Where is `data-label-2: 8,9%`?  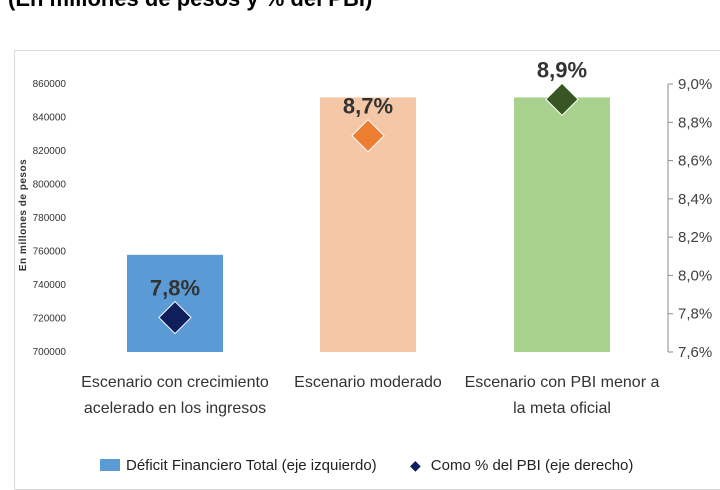
data-label-2: 8,9% is located at coordinates (562, 69).